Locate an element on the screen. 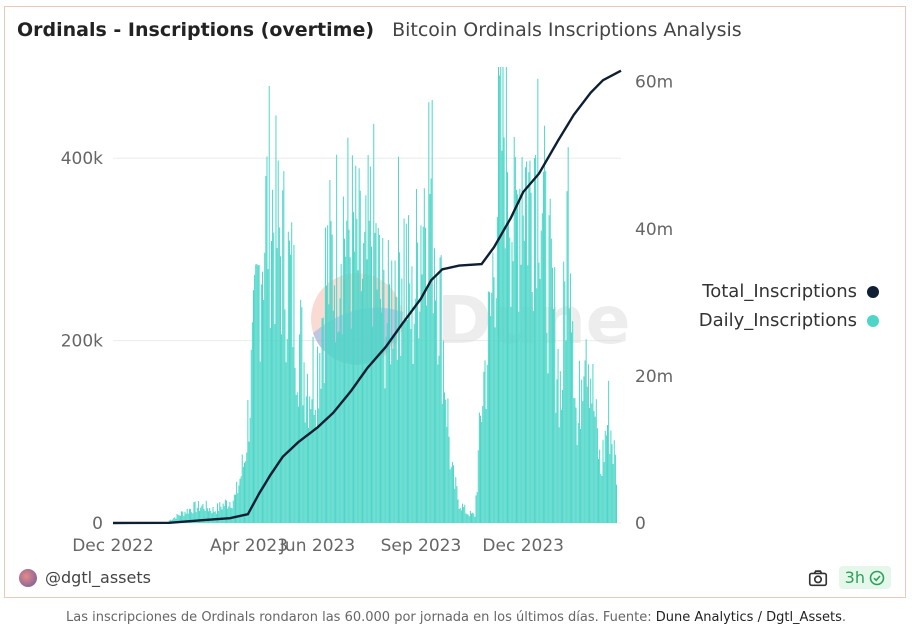 The width and height of the screenshot is (912, 628). chart-subtitle: Bitcoin Ordinals Inscriptions Analysis is located at coordinates (567, 30).